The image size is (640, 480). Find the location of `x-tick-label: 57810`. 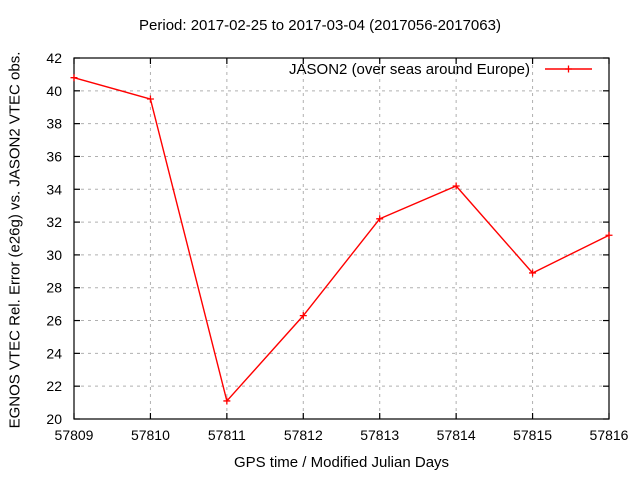

x-tick-label: 57810 is located at coordinates (150, 435).